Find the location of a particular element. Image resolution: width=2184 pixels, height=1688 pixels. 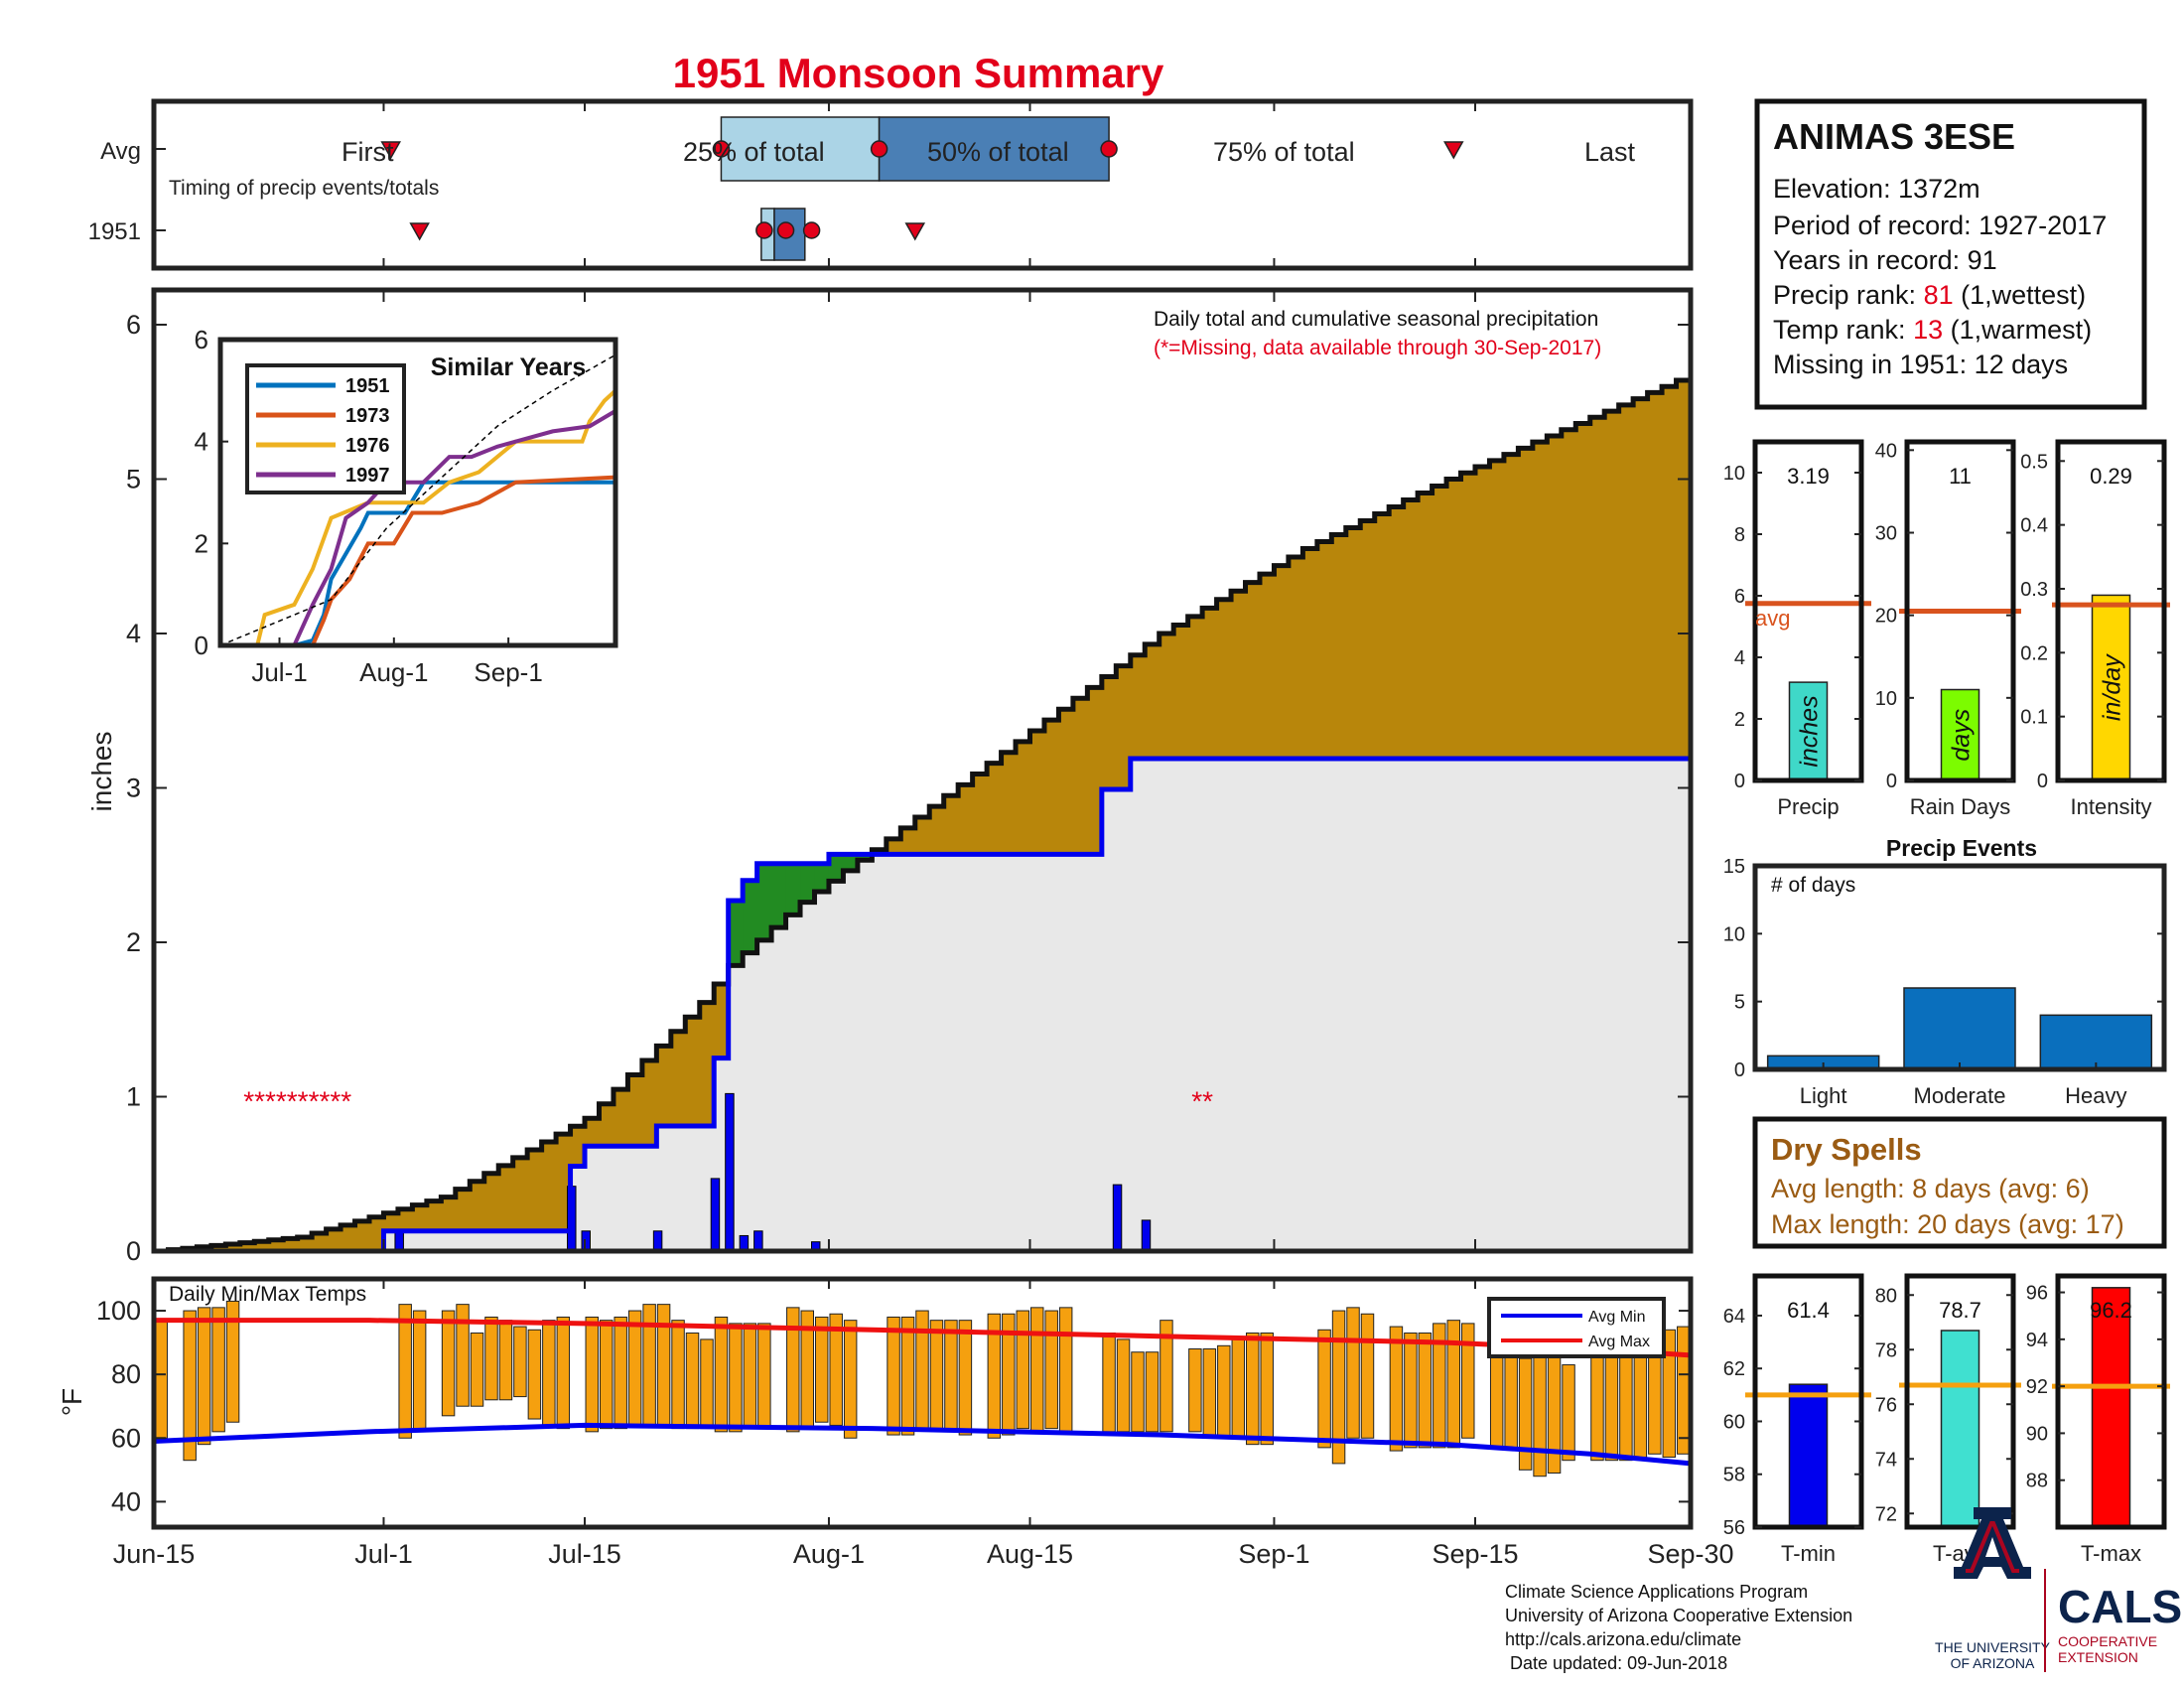

p50-label: 50% of total is located at coordinates (998, 152).